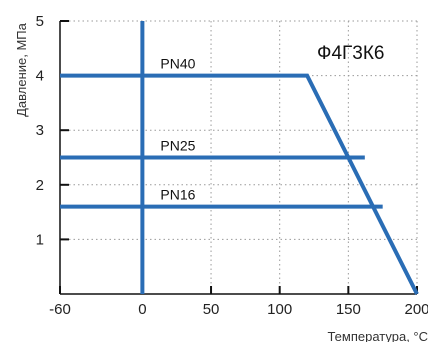 The height and width of the screenshot is (342, 428). Describe the element at coordinates (40, 21) in the screenshot. I see `y-tick-label: 5` at that location.